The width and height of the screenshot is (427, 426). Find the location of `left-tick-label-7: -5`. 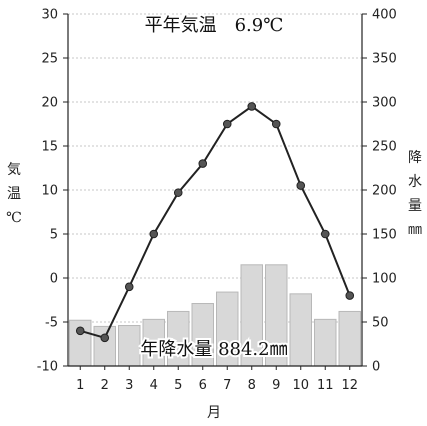

left-tick-label-7: -5 is located at coordinates (51, 323).